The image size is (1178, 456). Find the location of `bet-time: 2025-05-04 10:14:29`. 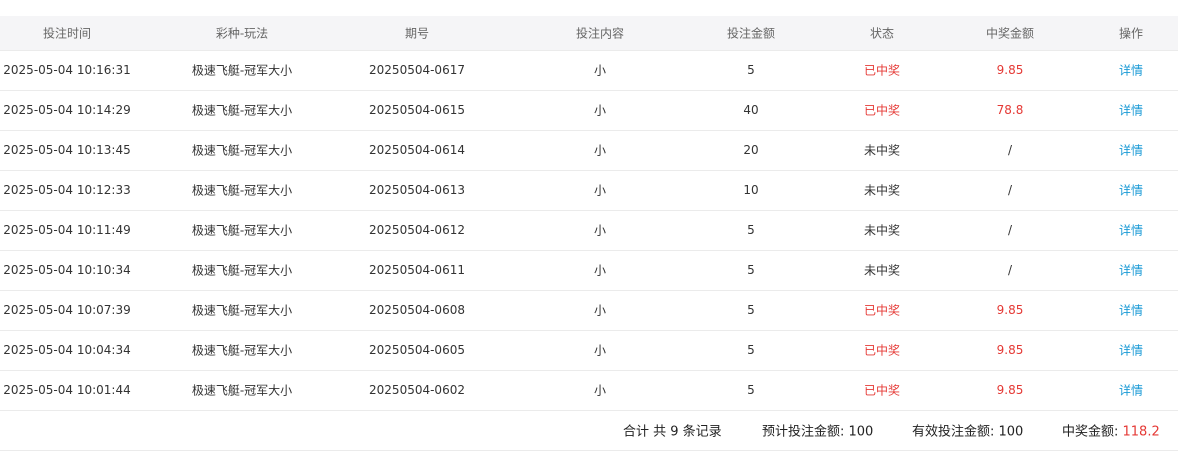

bet-time: 2025-05-04 10:14:29 is located at coordinates (67, 110).